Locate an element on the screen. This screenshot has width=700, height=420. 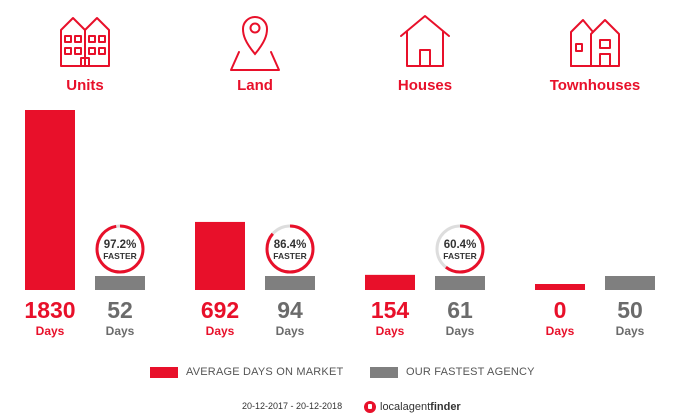
legend-label-average: AVERAGE DAYS ON MARKET is located at coordinates (265, 372).